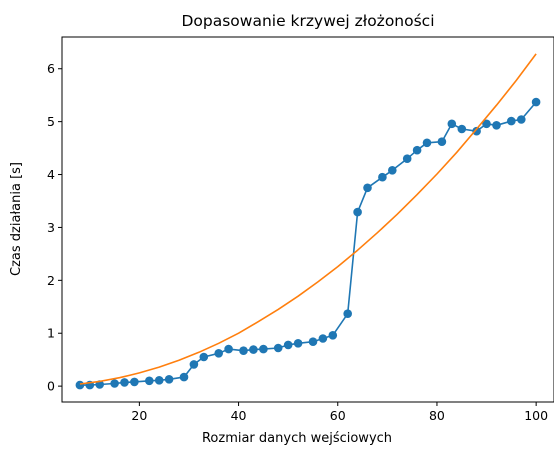  I want to click on x-tick-label: 20, so click(139, 415).